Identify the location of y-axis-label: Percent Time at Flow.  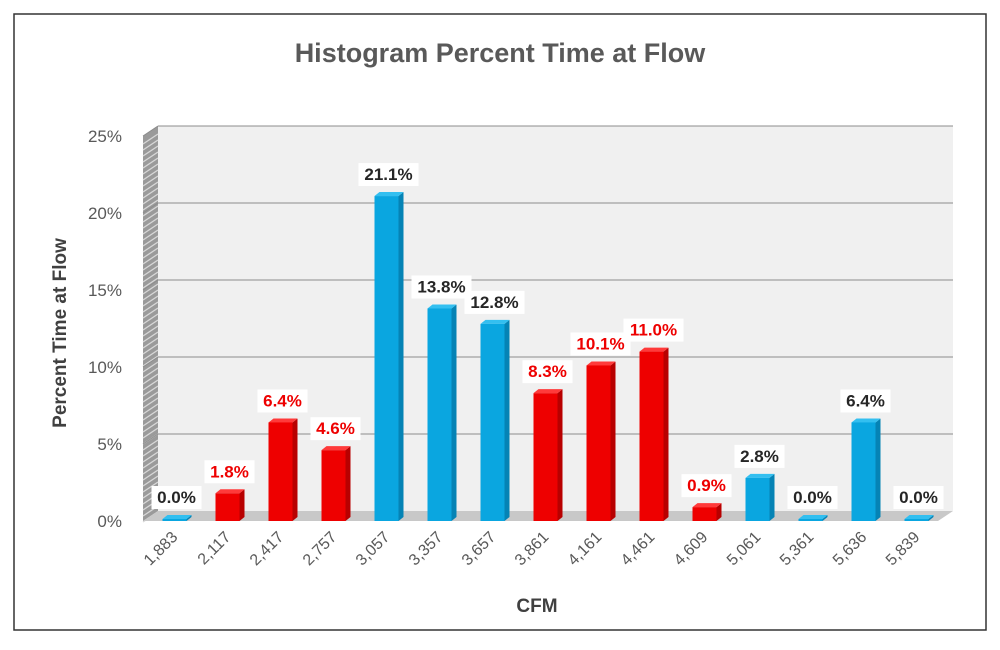
(60, 333).